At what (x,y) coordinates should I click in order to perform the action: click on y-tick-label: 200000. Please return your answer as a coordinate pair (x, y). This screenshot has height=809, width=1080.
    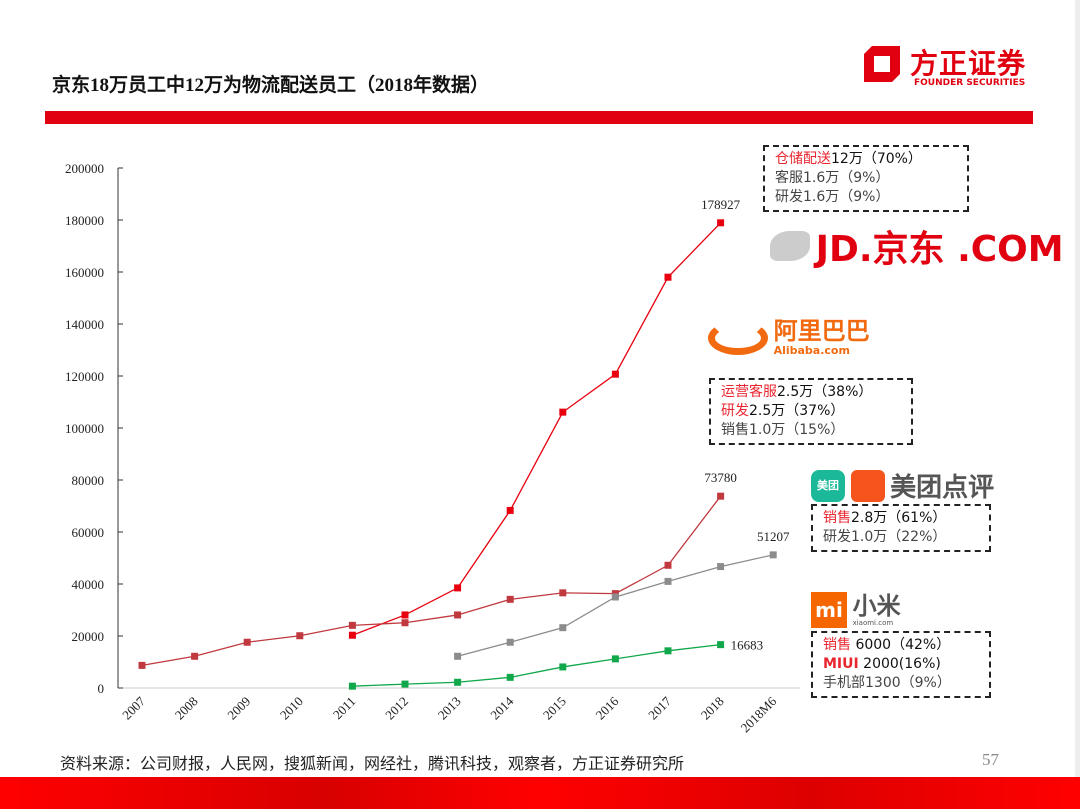
    Looking at the image, I should click on (84, 168).